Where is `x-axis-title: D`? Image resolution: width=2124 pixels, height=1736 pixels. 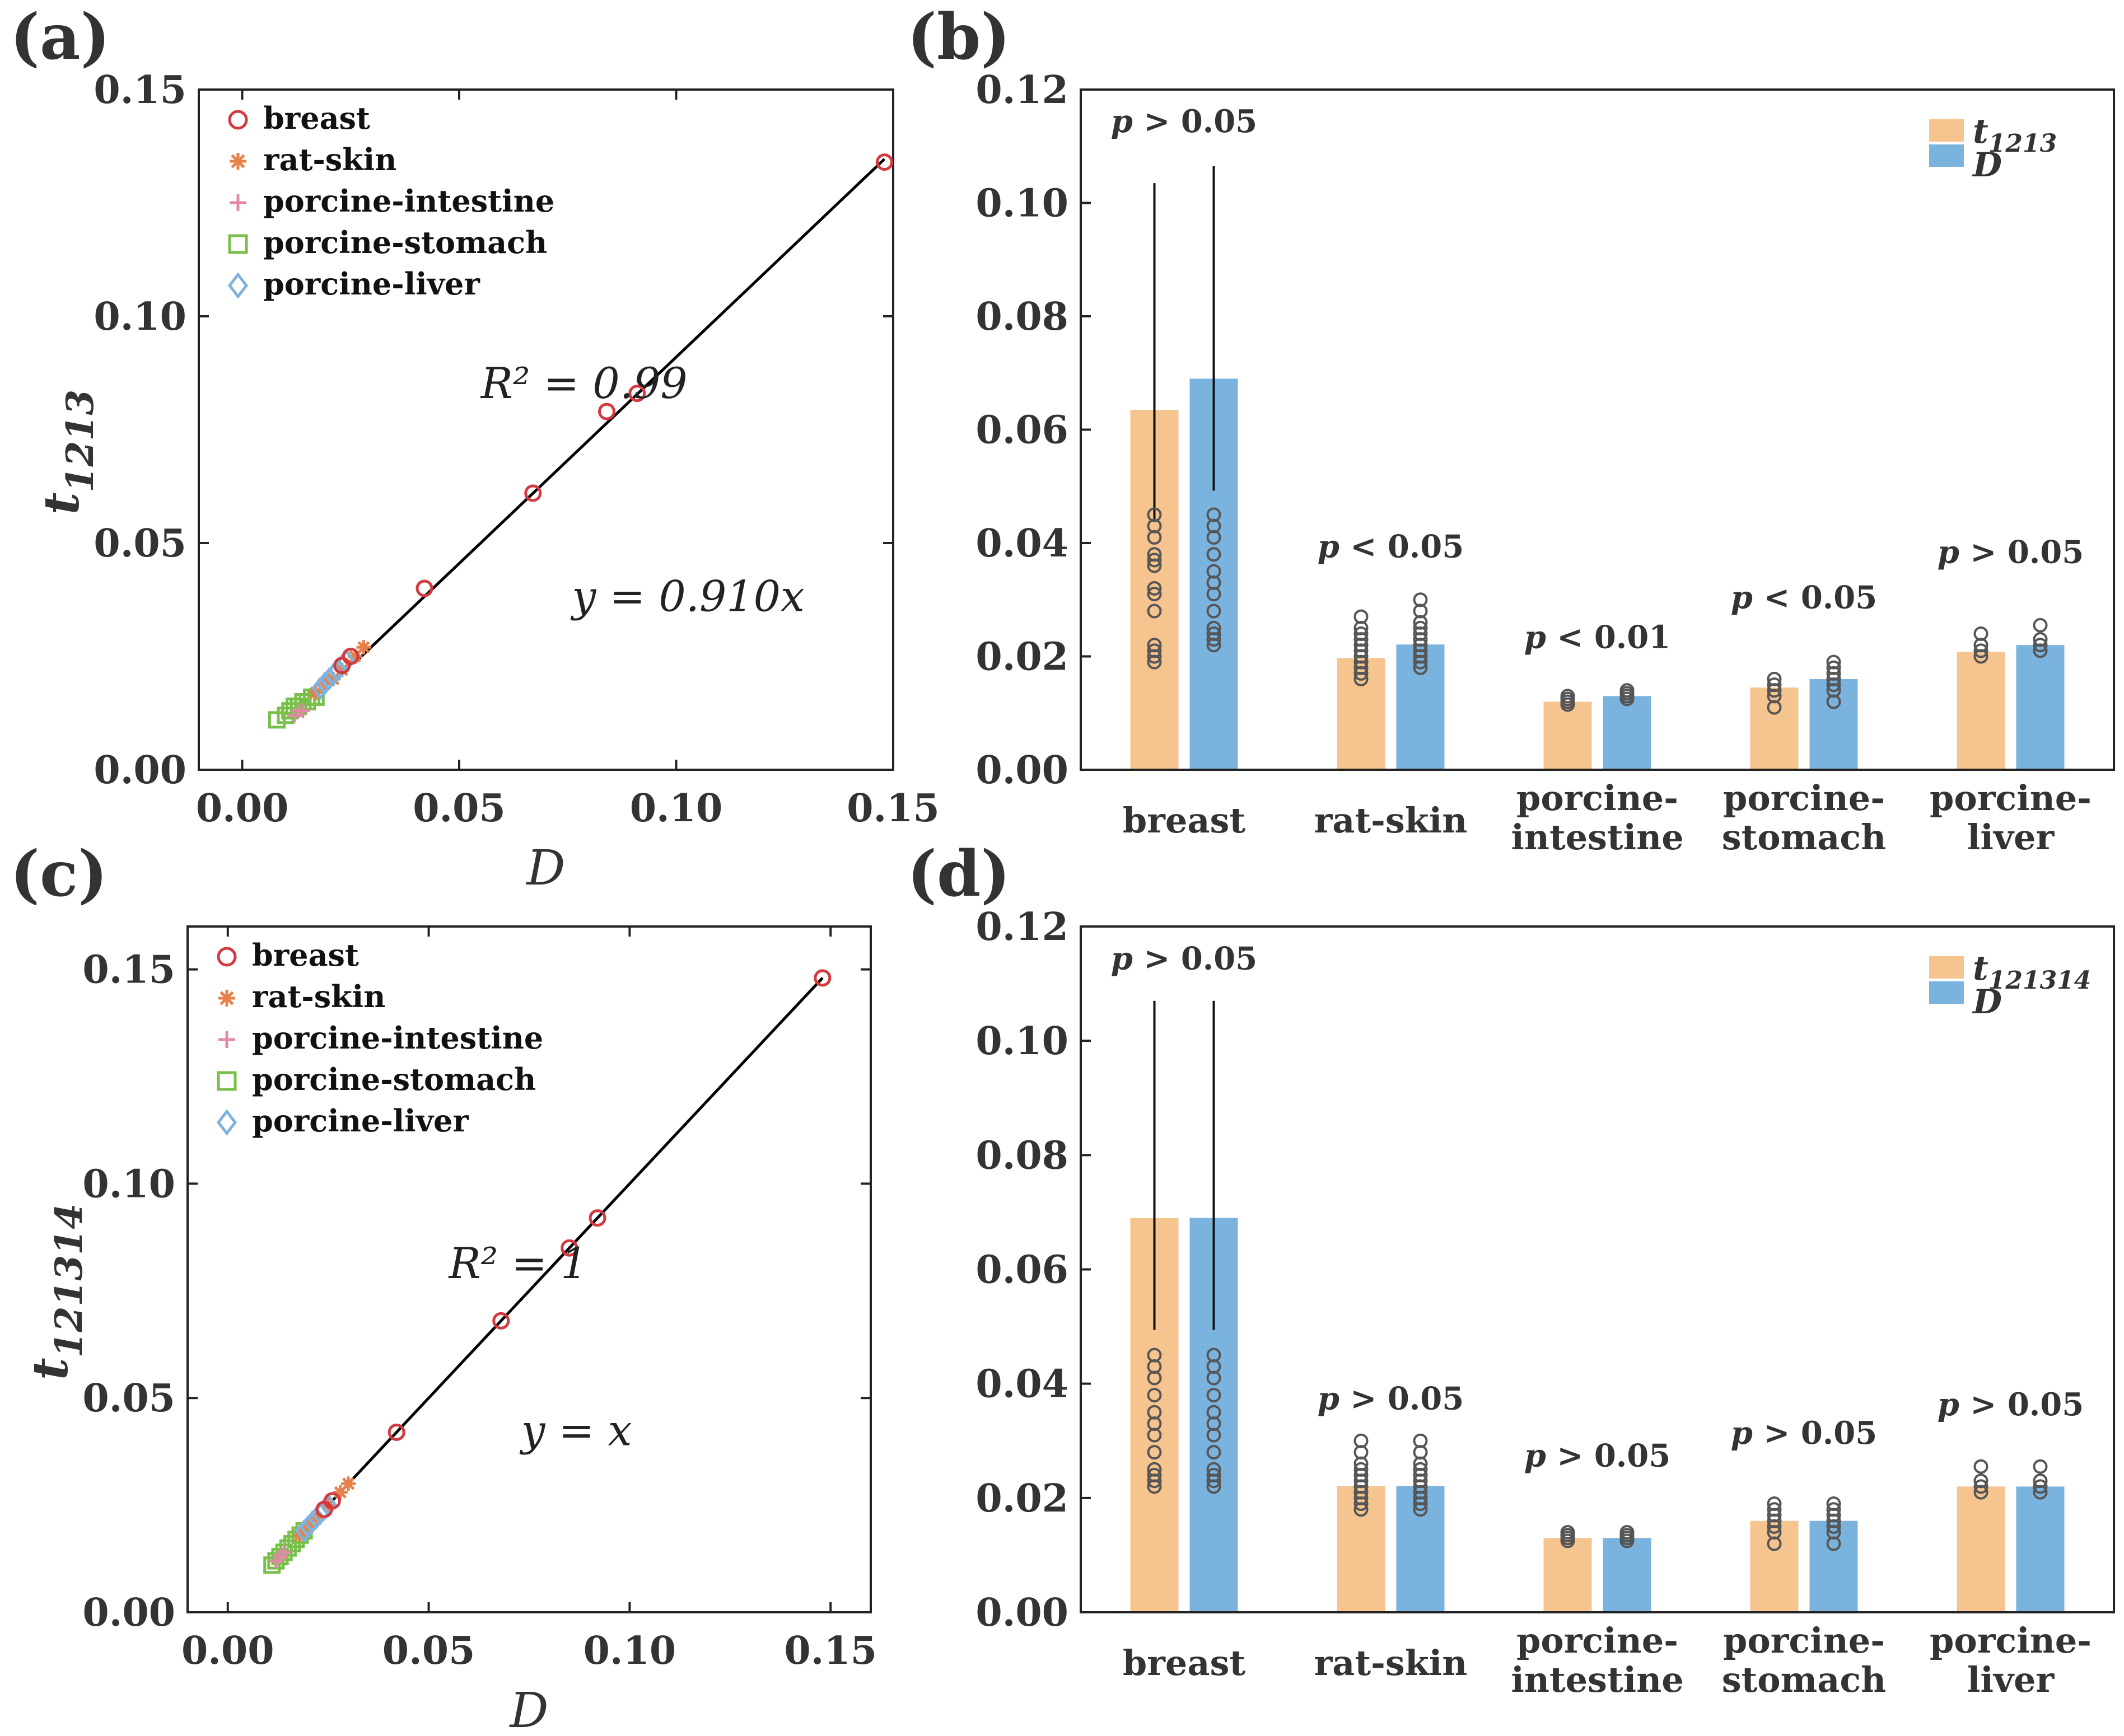
x-axis-title: D is located at coordinates (529, 1710).